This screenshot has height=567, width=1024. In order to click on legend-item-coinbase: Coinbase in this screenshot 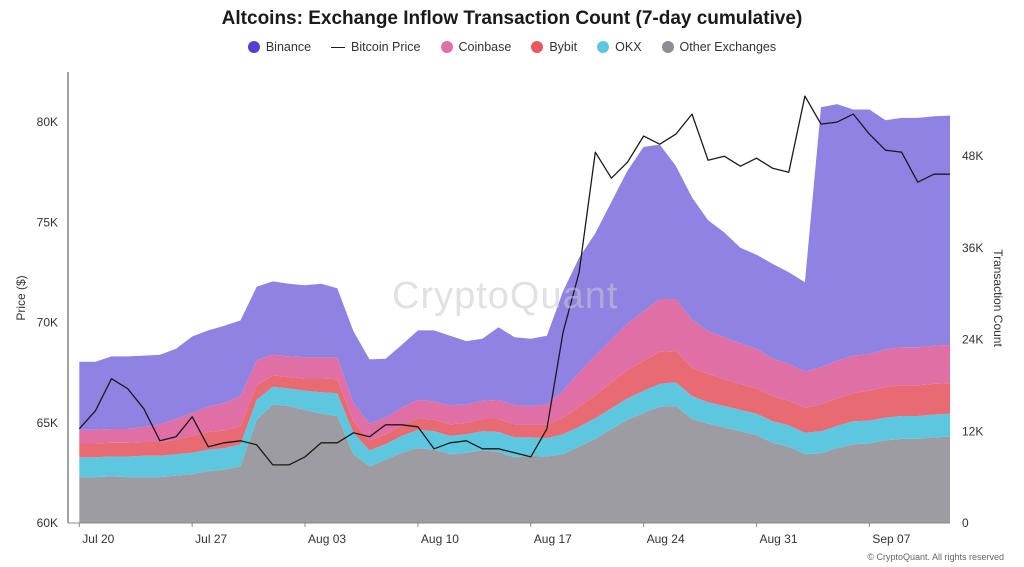, I will do `click(476, 47)`.